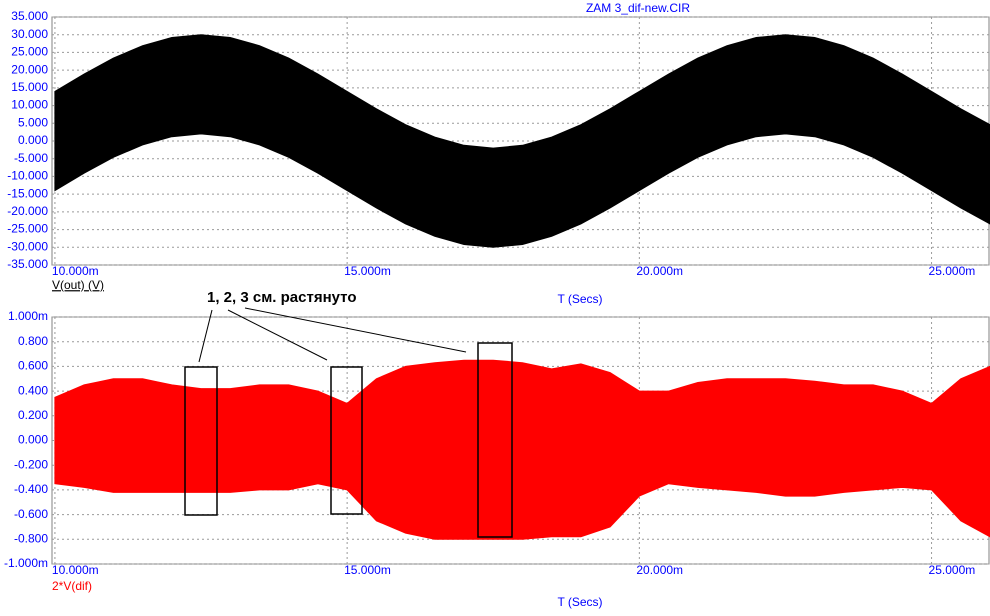 This screenshot has width=990, height=616. I want to click on y-tick-label: 5.000, so click(33, 122).